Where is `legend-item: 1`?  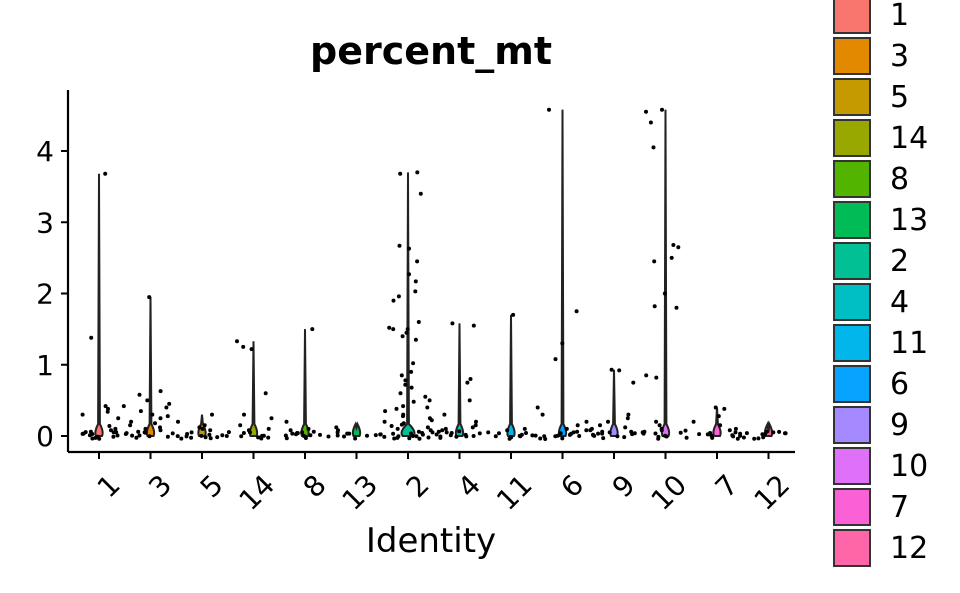
legend-item: 1 is located at coordinates (871, 17).